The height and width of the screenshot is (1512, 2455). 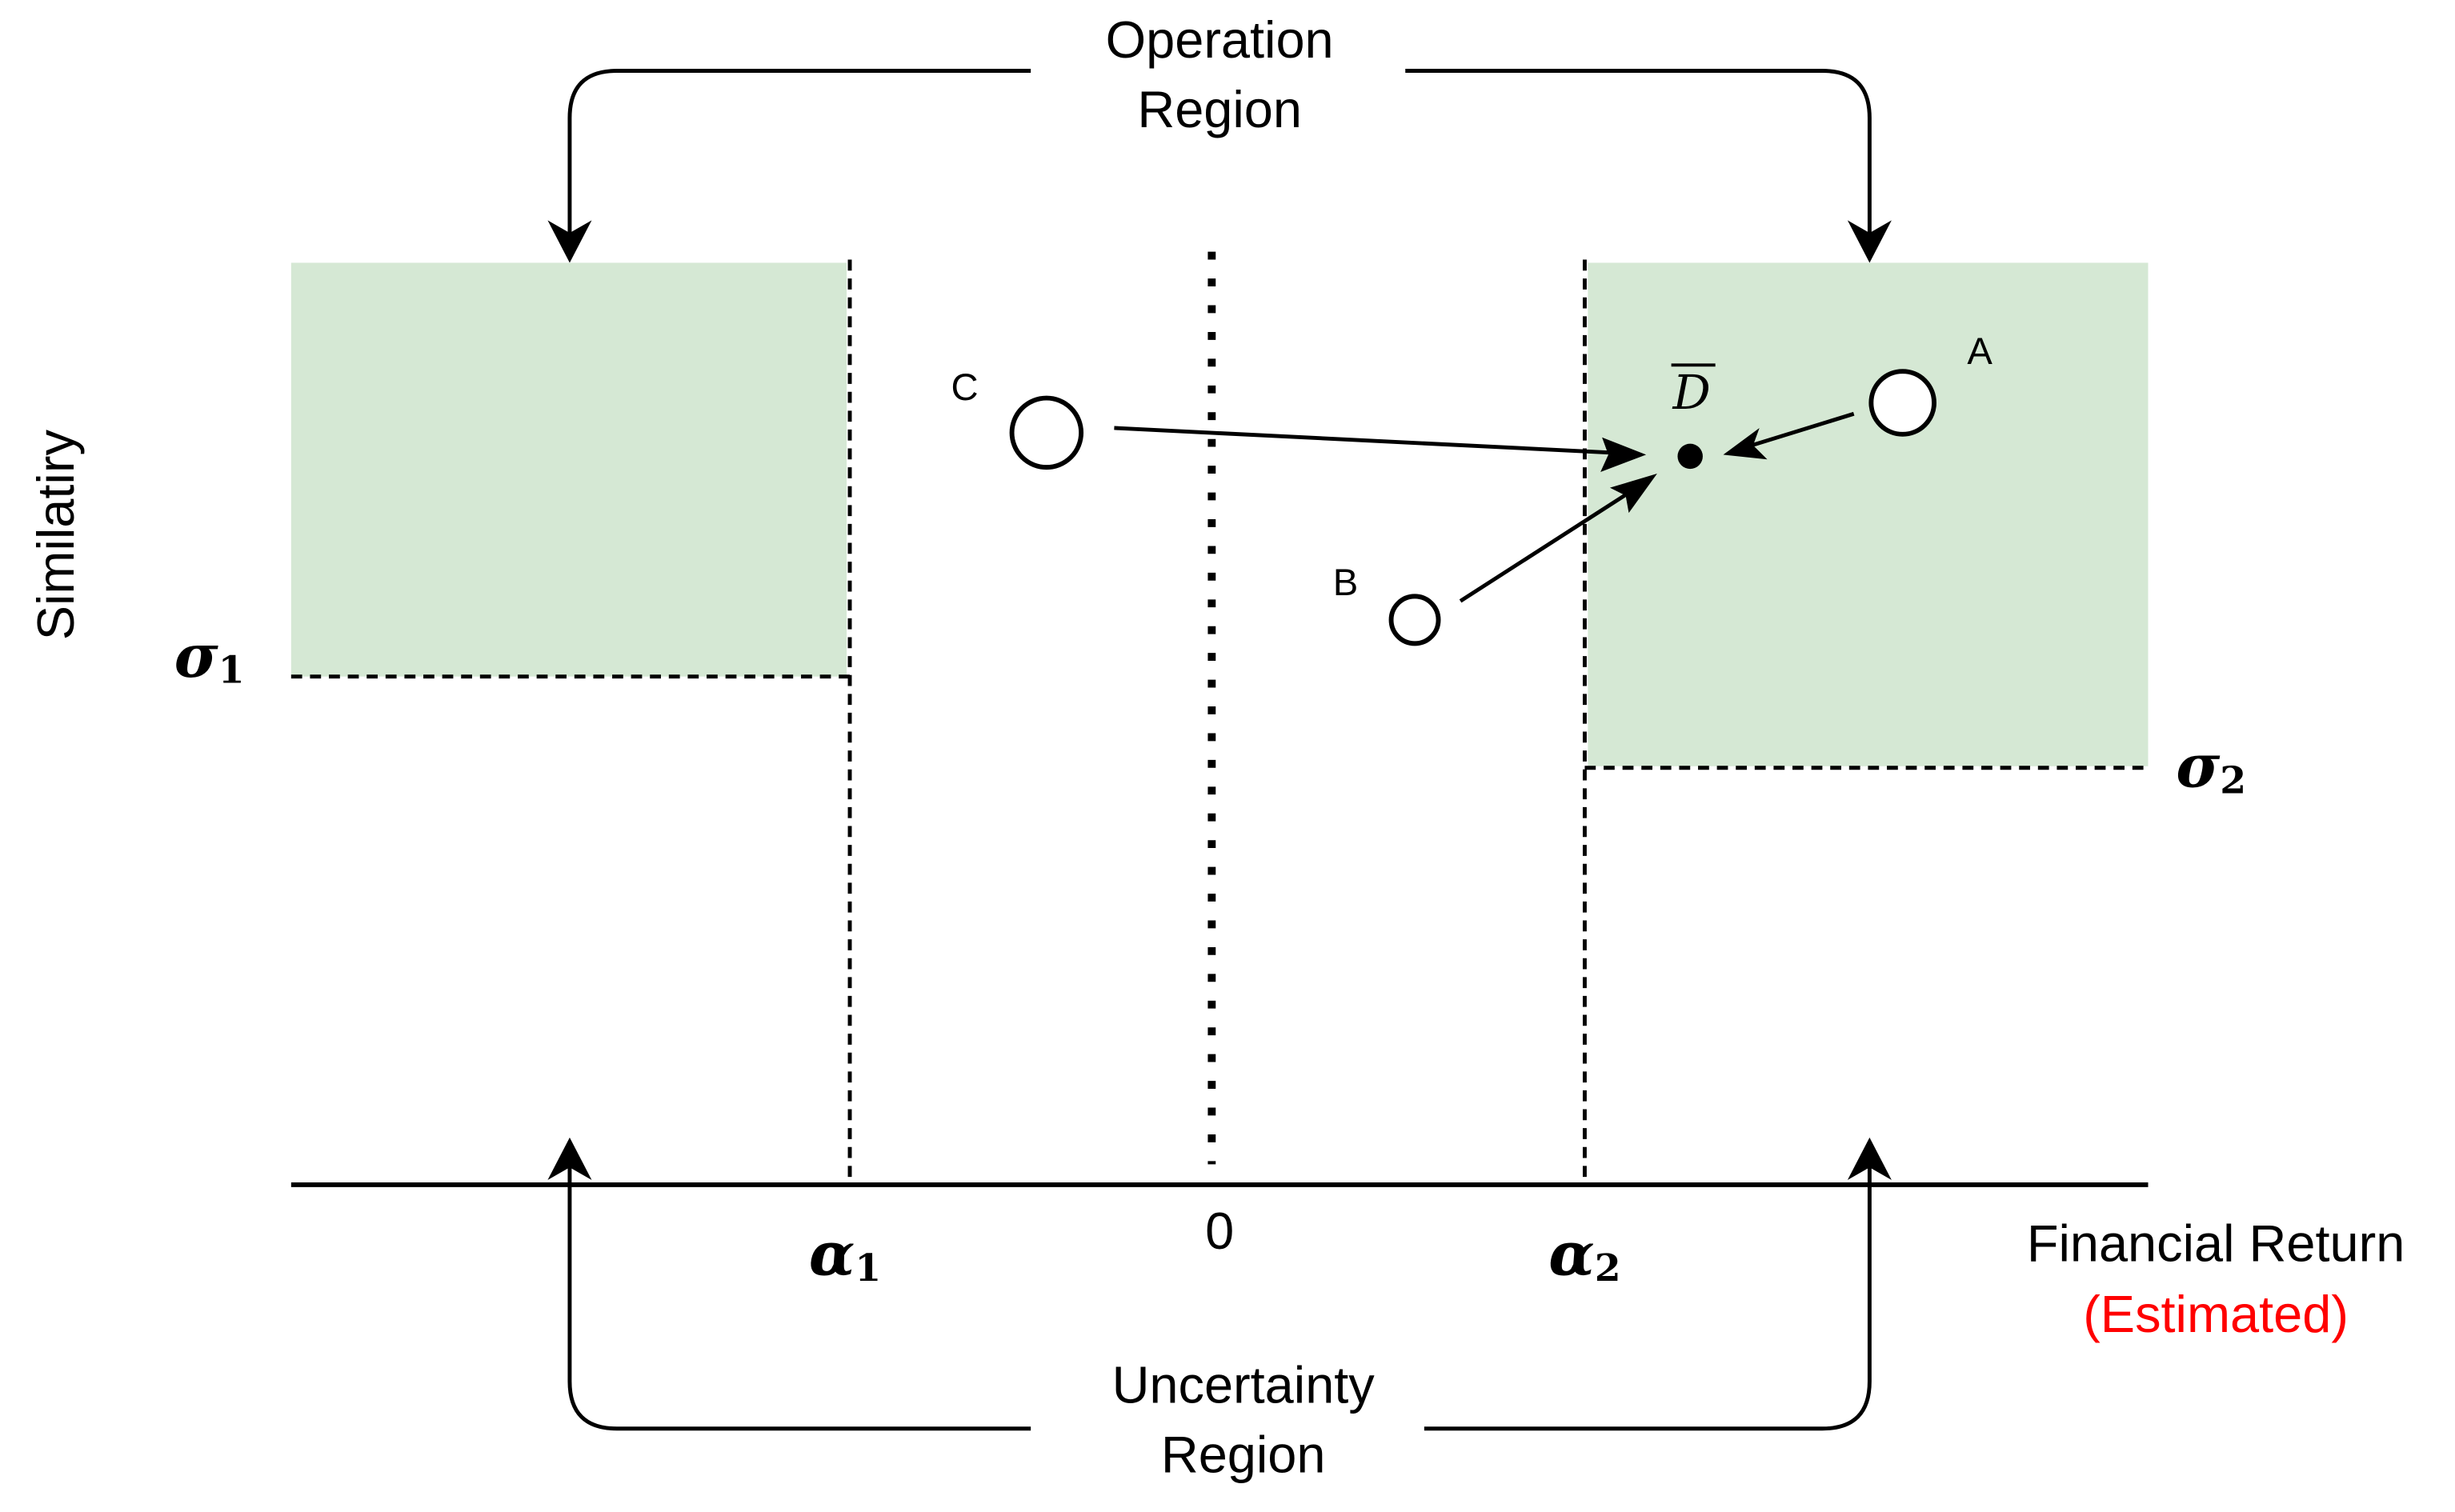 What do you see at coordinates (1690, 456) in the screenshot?
I see `point-d` at bounding box center [1690, 456].